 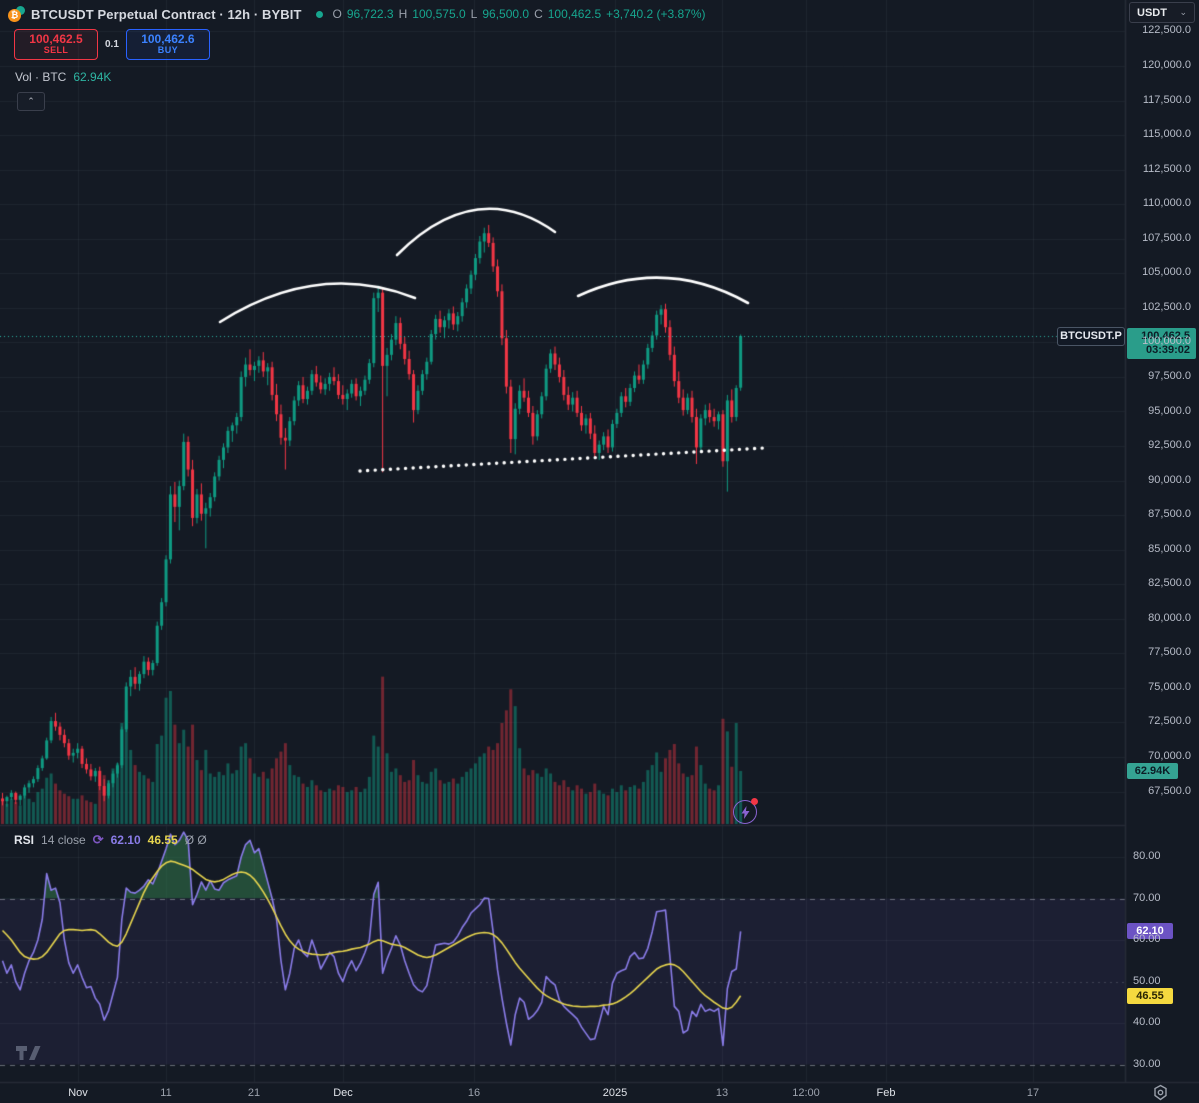 I want to click on price-axis-label: 115,000.0, so click(x=1166, y=134).